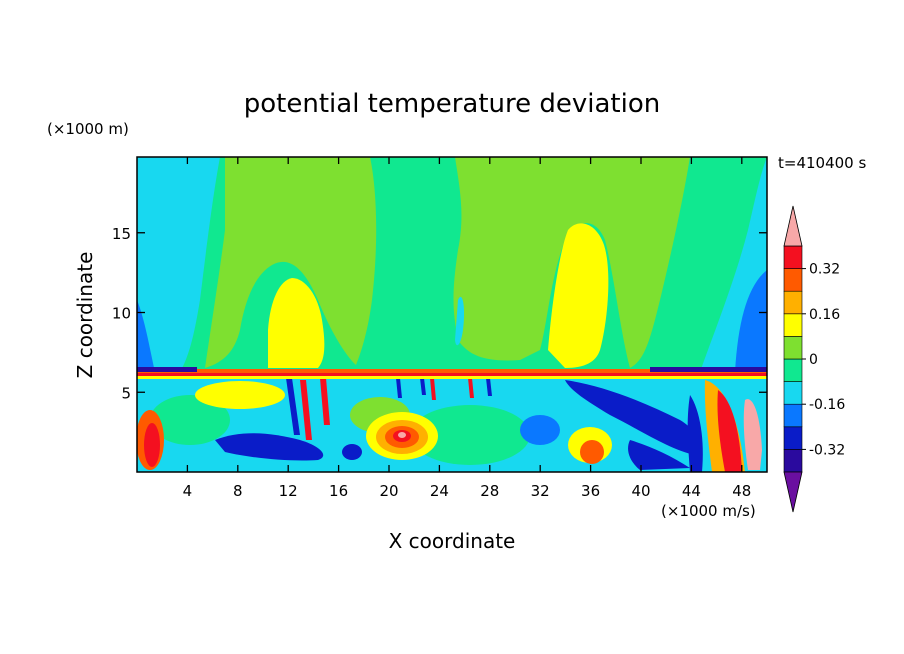  What do you see at coordinates (288, 491) in the screenshot?
I see `x-tick-label: 12` at bounding box center [288, 491].